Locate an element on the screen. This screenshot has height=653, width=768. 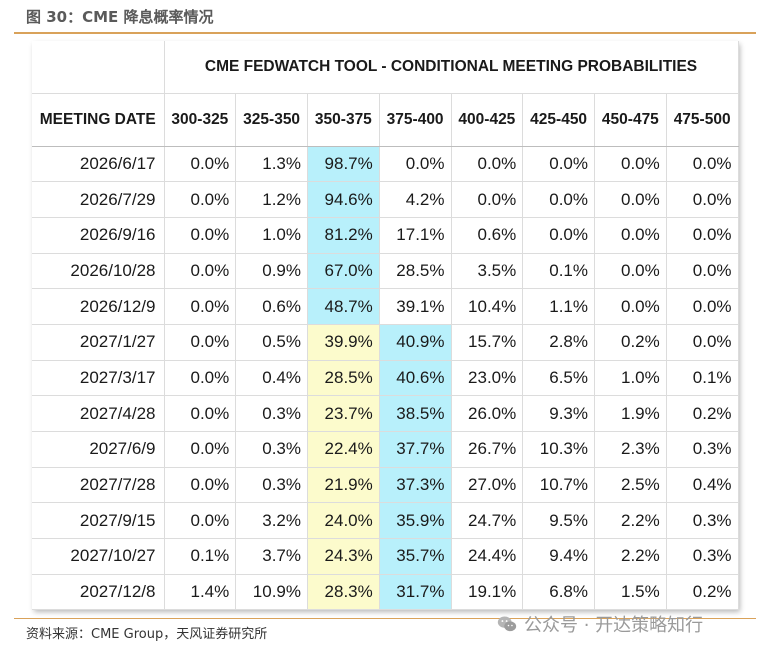
probability-cell: 35.9% is located at coordinates (415, 521).